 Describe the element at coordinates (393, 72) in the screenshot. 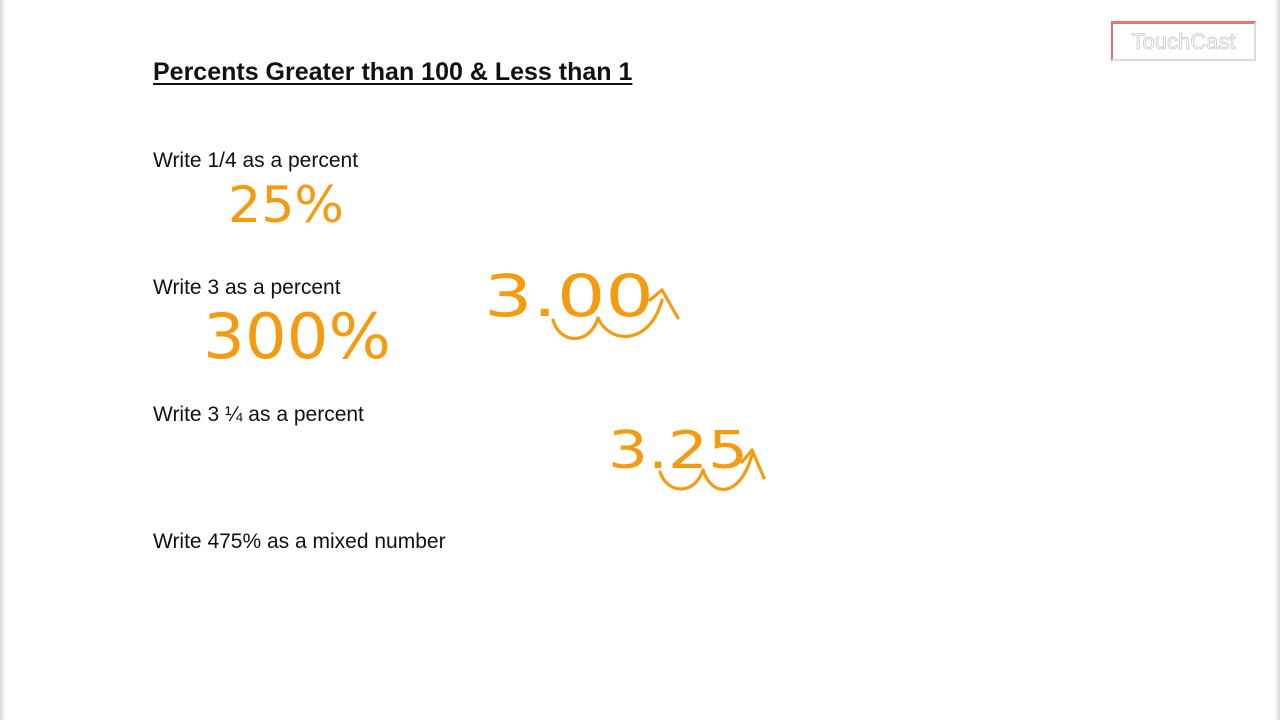

I see `page-title: Percents Greater than 100 & Less than 1` at that location.